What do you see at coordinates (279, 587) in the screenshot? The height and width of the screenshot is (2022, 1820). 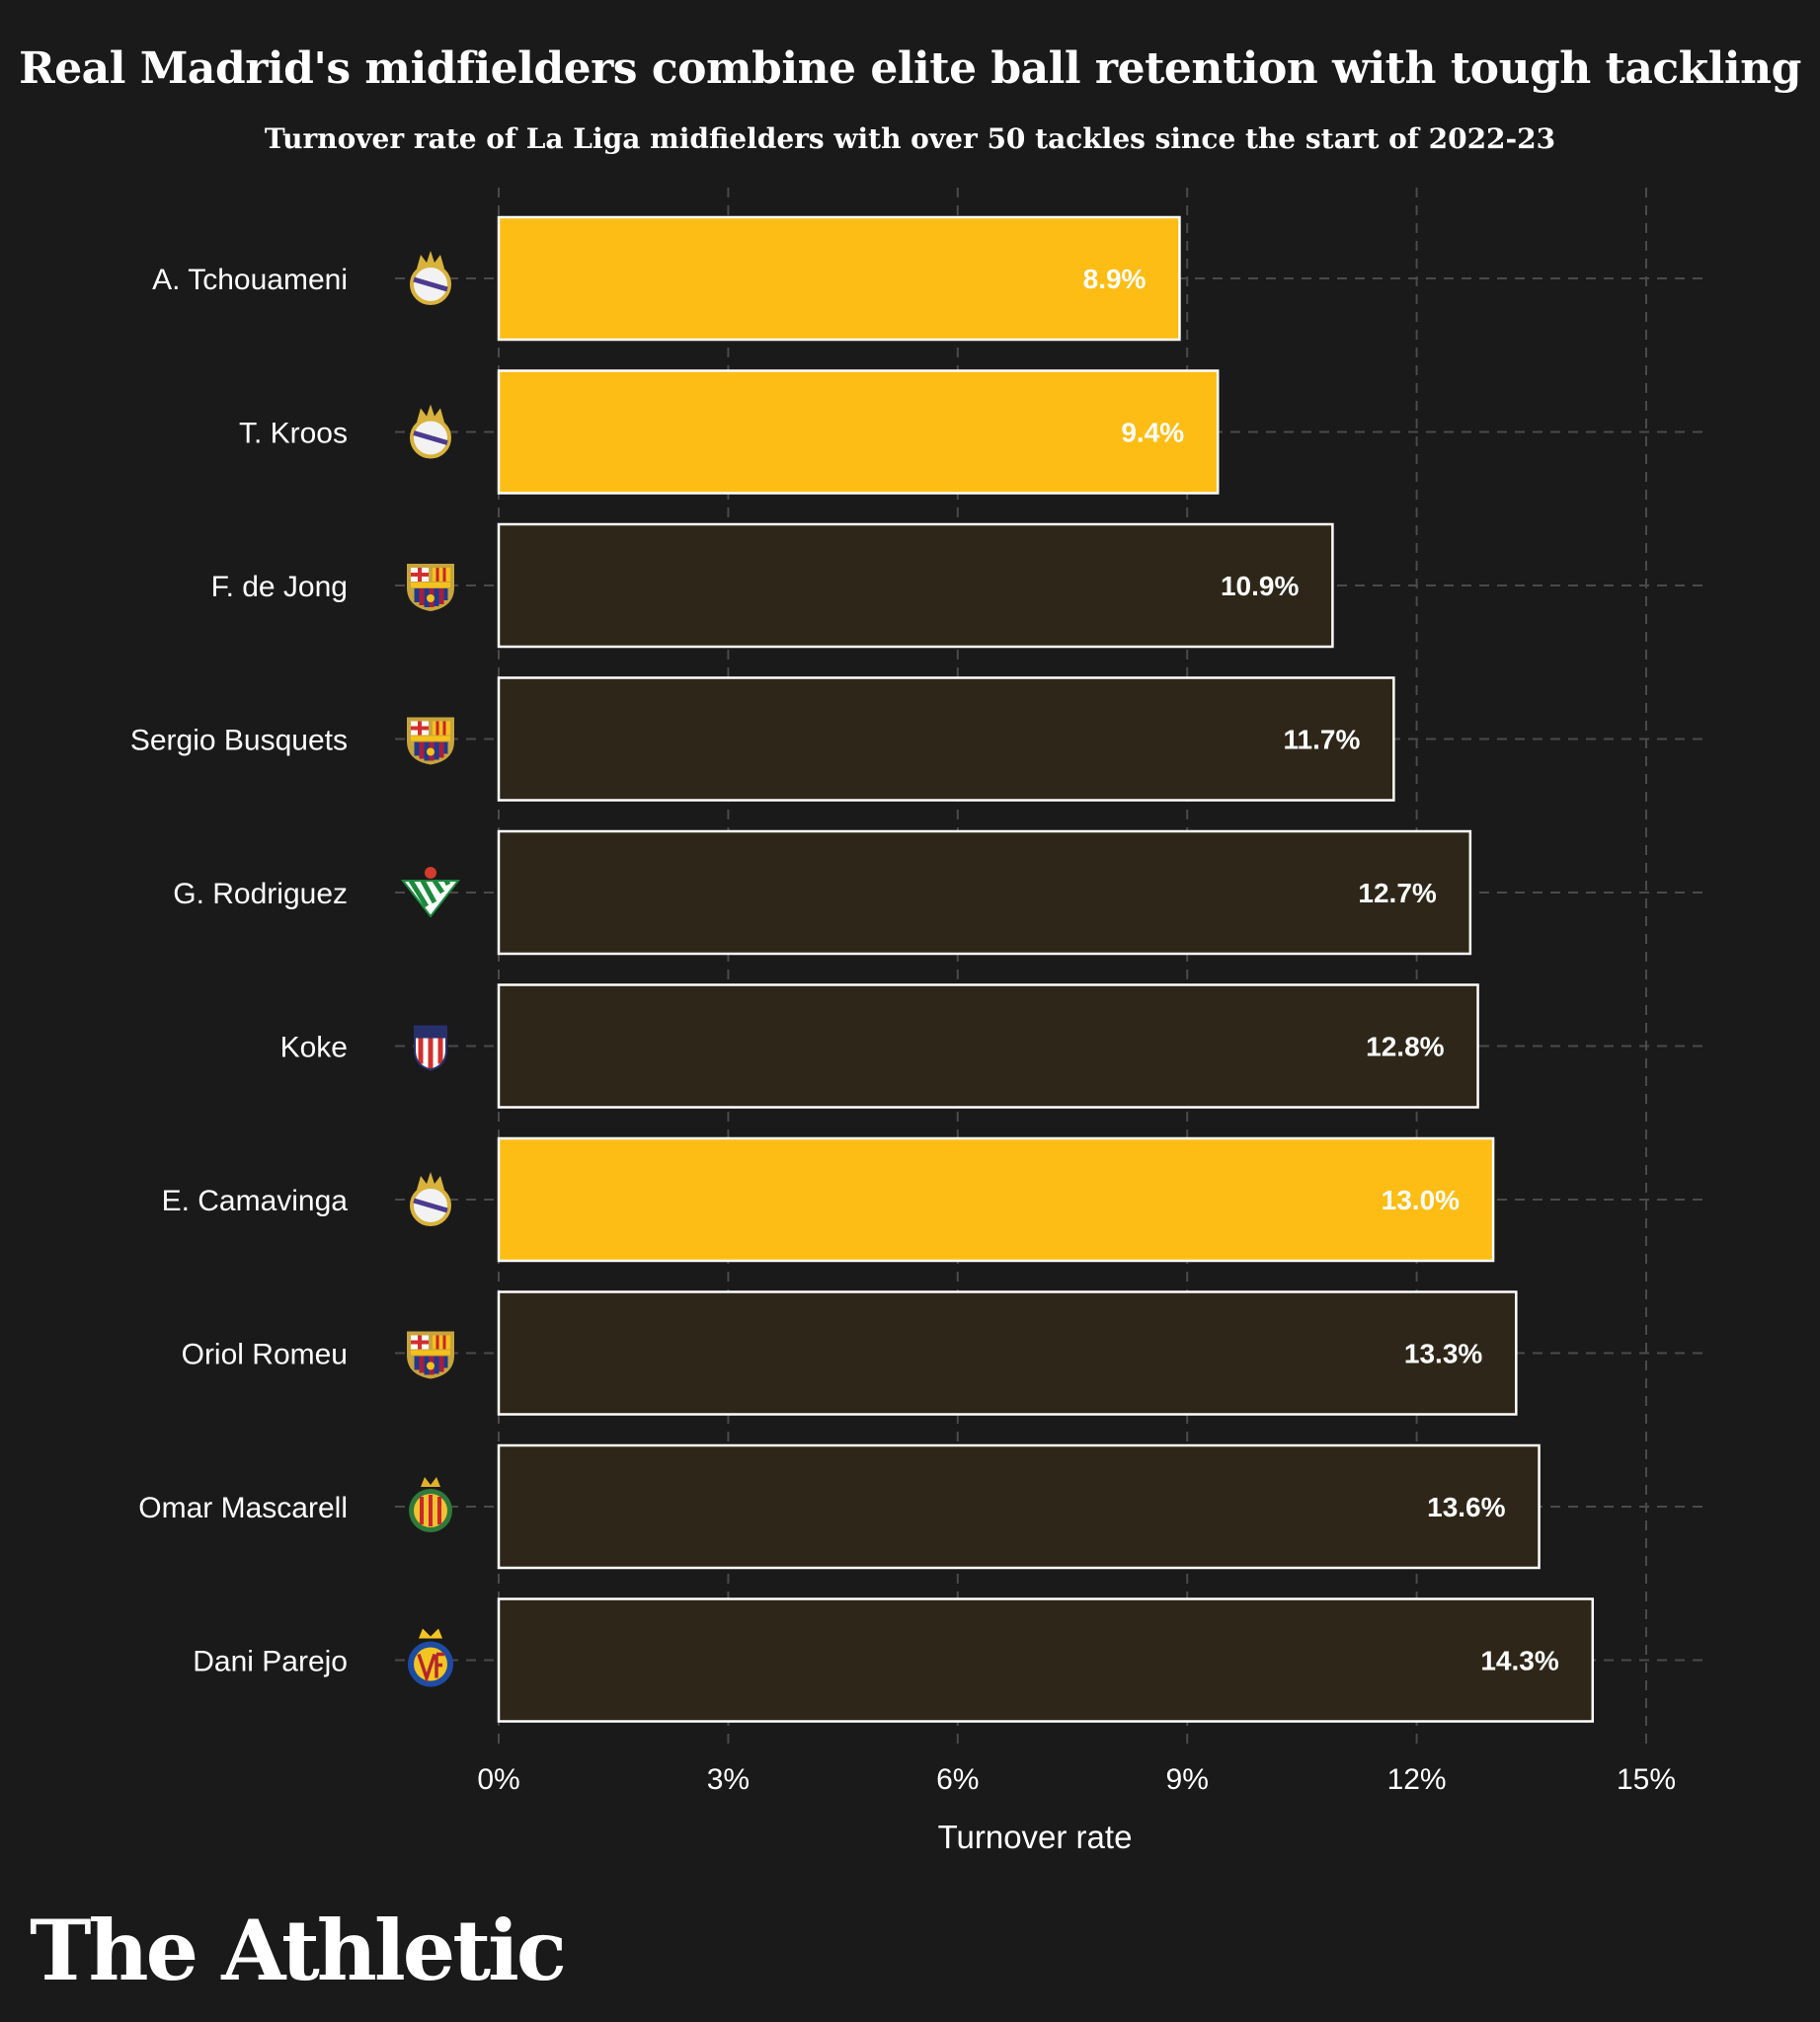 I see `player-name-label: F. de Jong` at bounding box center [279, 587].